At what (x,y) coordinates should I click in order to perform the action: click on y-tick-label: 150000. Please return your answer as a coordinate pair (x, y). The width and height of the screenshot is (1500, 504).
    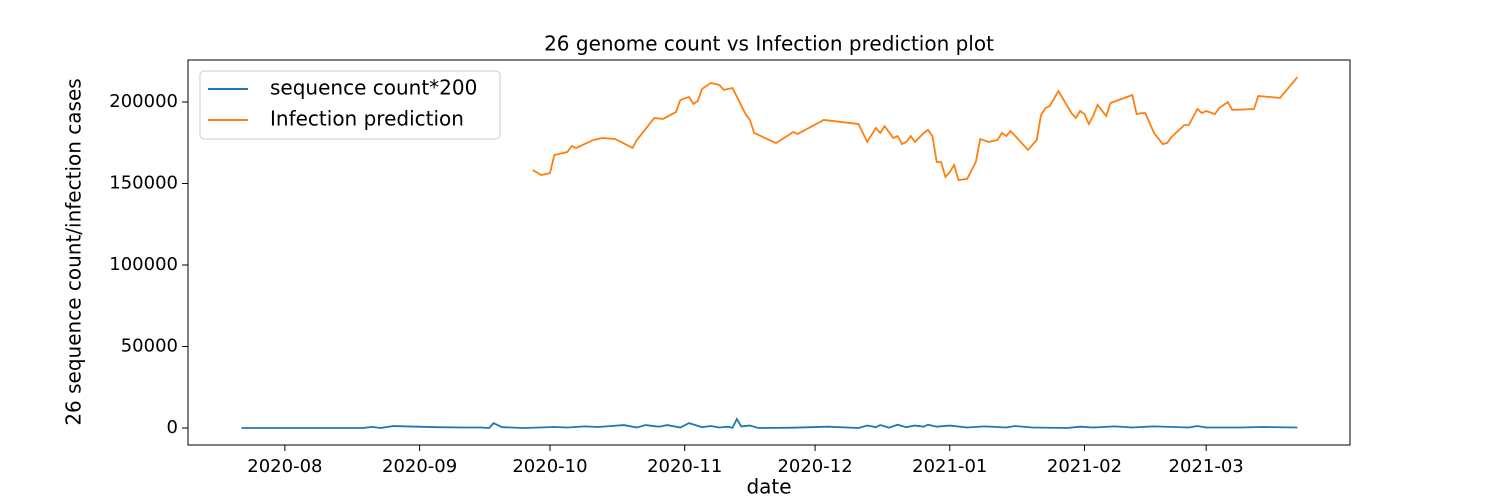
    Looking at the image, I should click on (143, 183).